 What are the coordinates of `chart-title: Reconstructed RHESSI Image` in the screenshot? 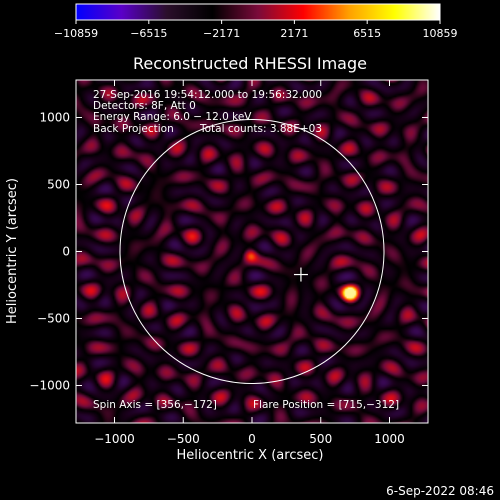 It's located at (250, 63).